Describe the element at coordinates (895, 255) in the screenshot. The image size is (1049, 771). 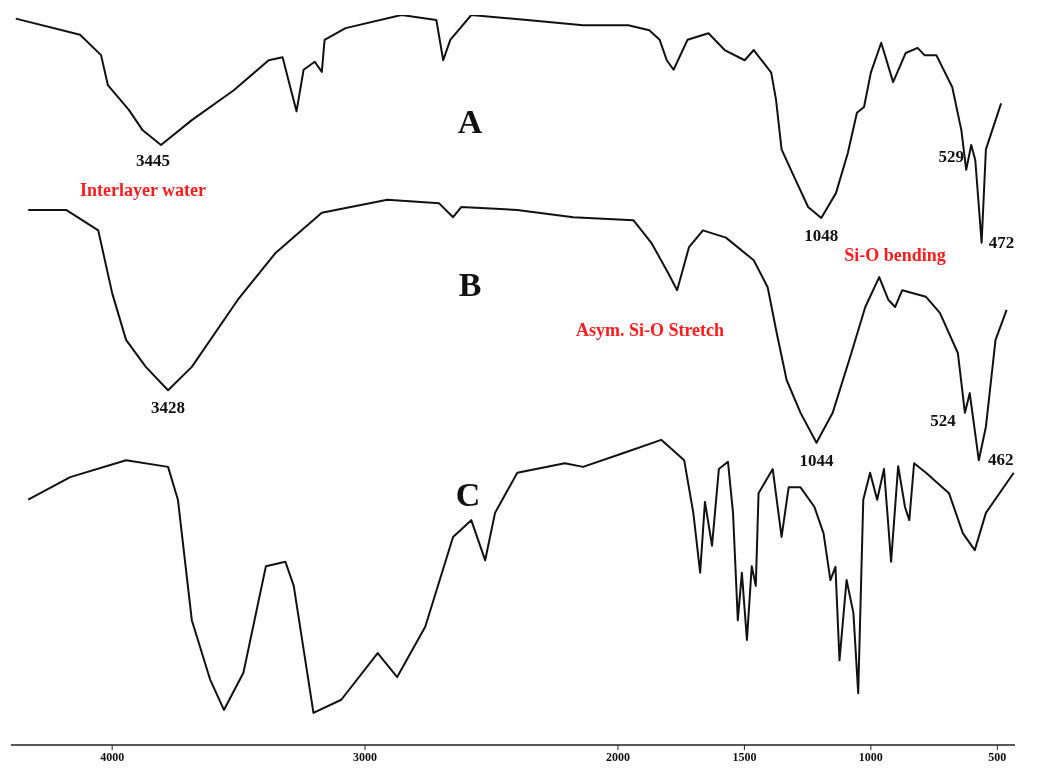
I see `annotation: Si-O bending` at that location.